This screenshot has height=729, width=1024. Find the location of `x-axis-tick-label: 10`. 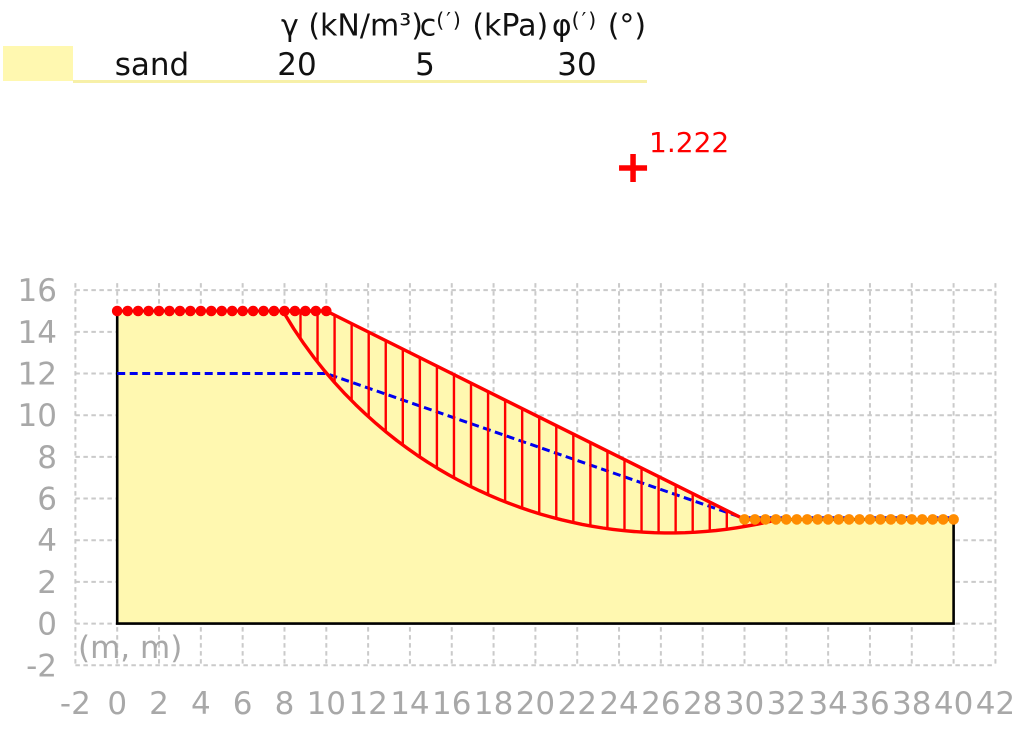

x-axis-tick-label: 10 is located at coordinates (326, 704).